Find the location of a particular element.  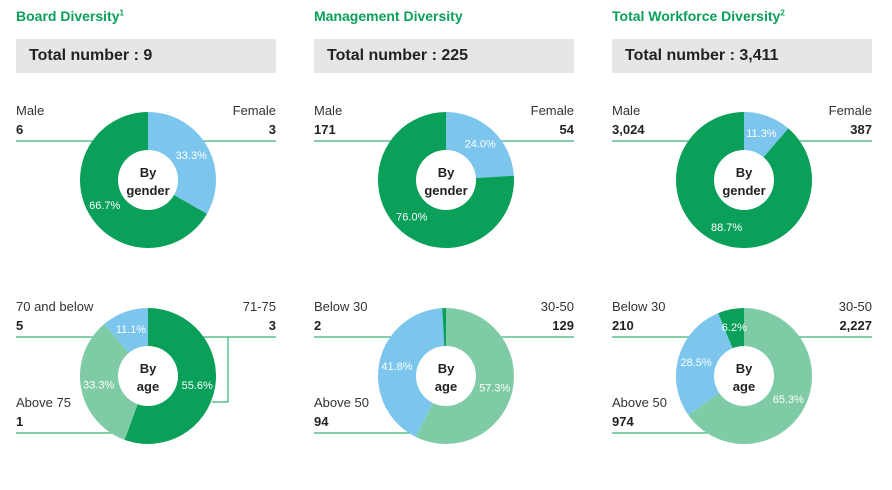

total-box: Total number : 9 is located at coordinates (146, 56).